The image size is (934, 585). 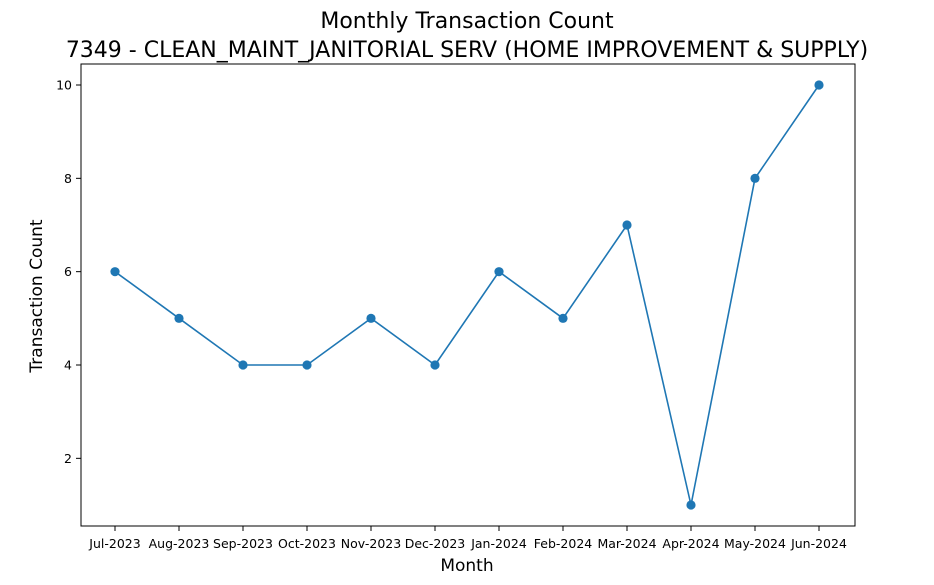 I want to click on chart-title: Monthly Transaction Count, so click(x=467, y=21).